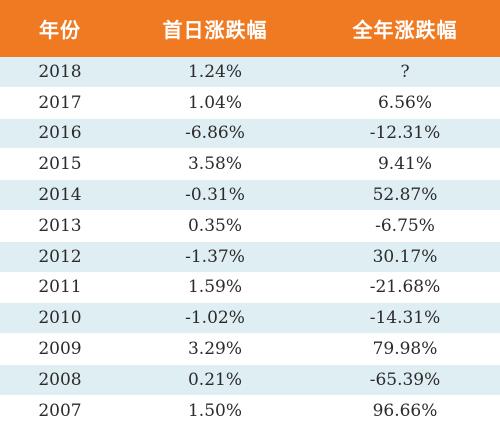  What do you see at coordinates (405, 195) in the screenshot?
I see `cell-full-year-change: 52.87%` at bounding box center [405, 195].